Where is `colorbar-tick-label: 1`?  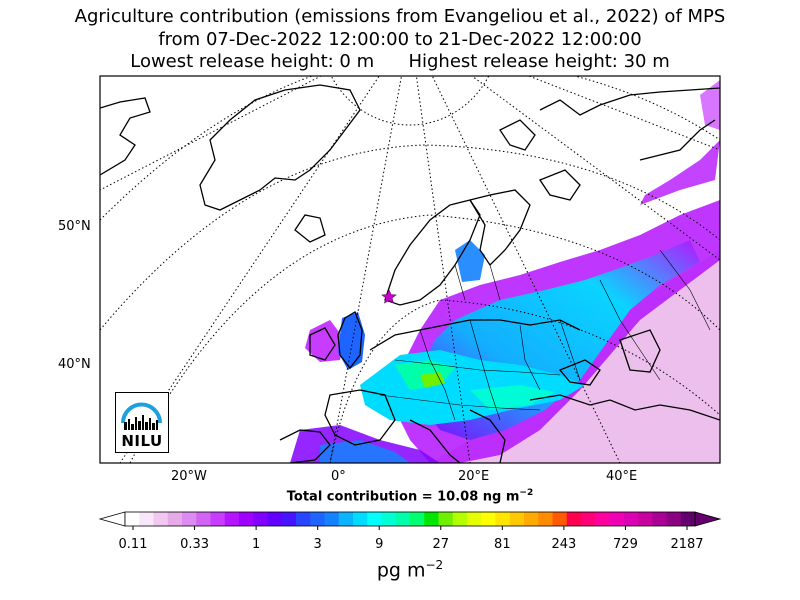
colorbar-tick-label: 1 is located at coordinates (256, 544).